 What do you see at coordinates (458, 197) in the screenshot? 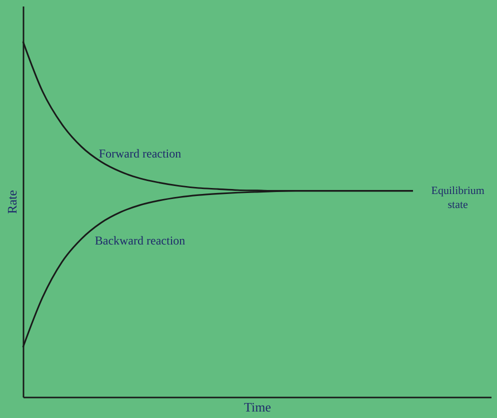
I see `text: Equilibrium state` at bounding box center [458, 197].